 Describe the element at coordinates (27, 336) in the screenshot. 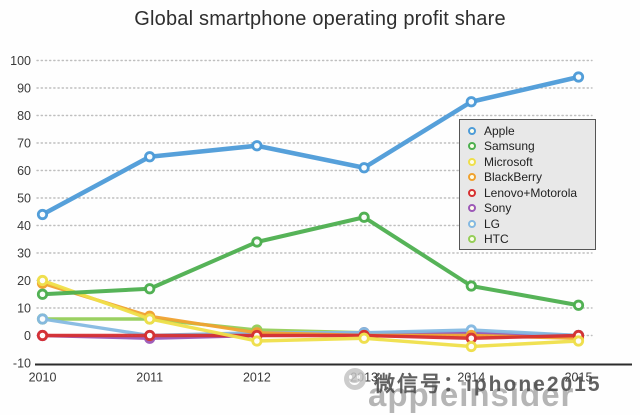

I see `y-tick-label: 0` at that location.